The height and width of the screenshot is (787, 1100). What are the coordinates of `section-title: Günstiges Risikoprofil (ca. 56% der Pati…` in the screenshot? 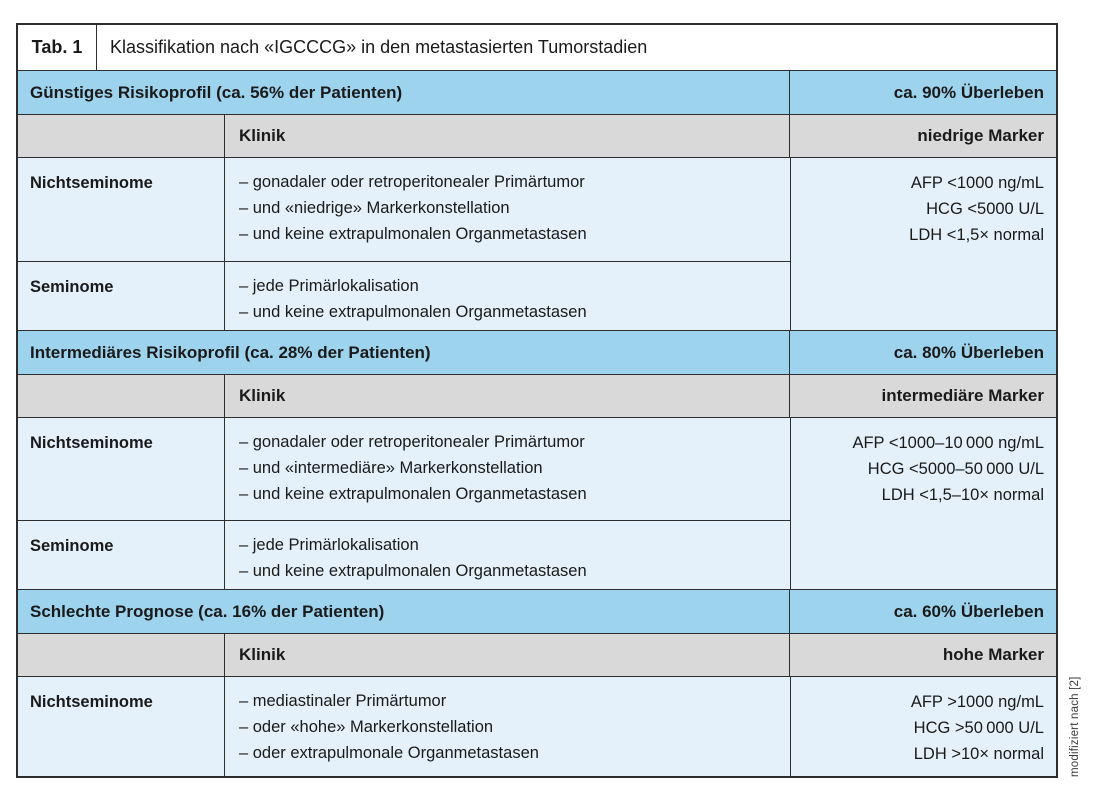 It's located at (216, 92).